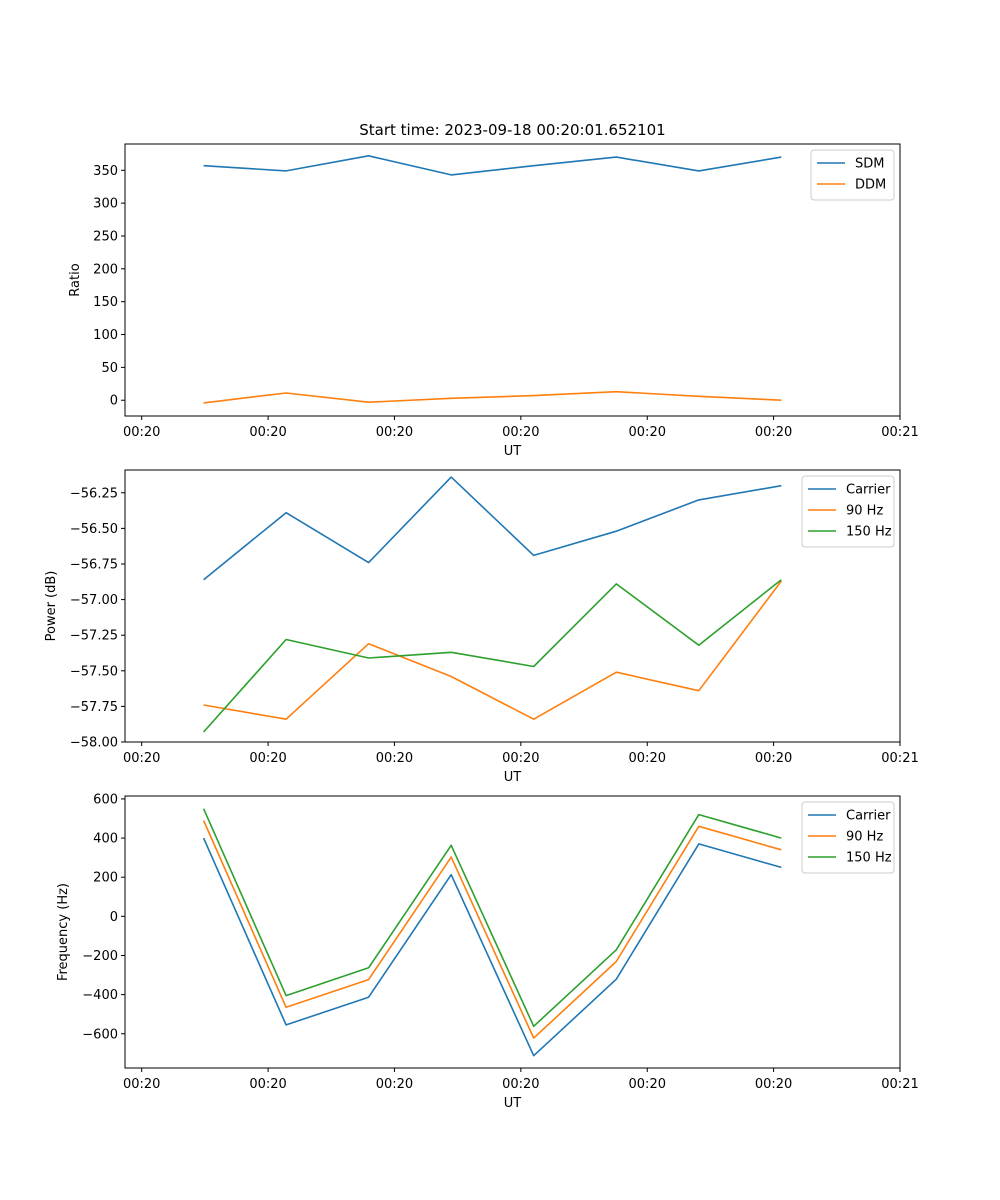  I want to click on ratio-x-axis-label: UT, so click(513, 451).